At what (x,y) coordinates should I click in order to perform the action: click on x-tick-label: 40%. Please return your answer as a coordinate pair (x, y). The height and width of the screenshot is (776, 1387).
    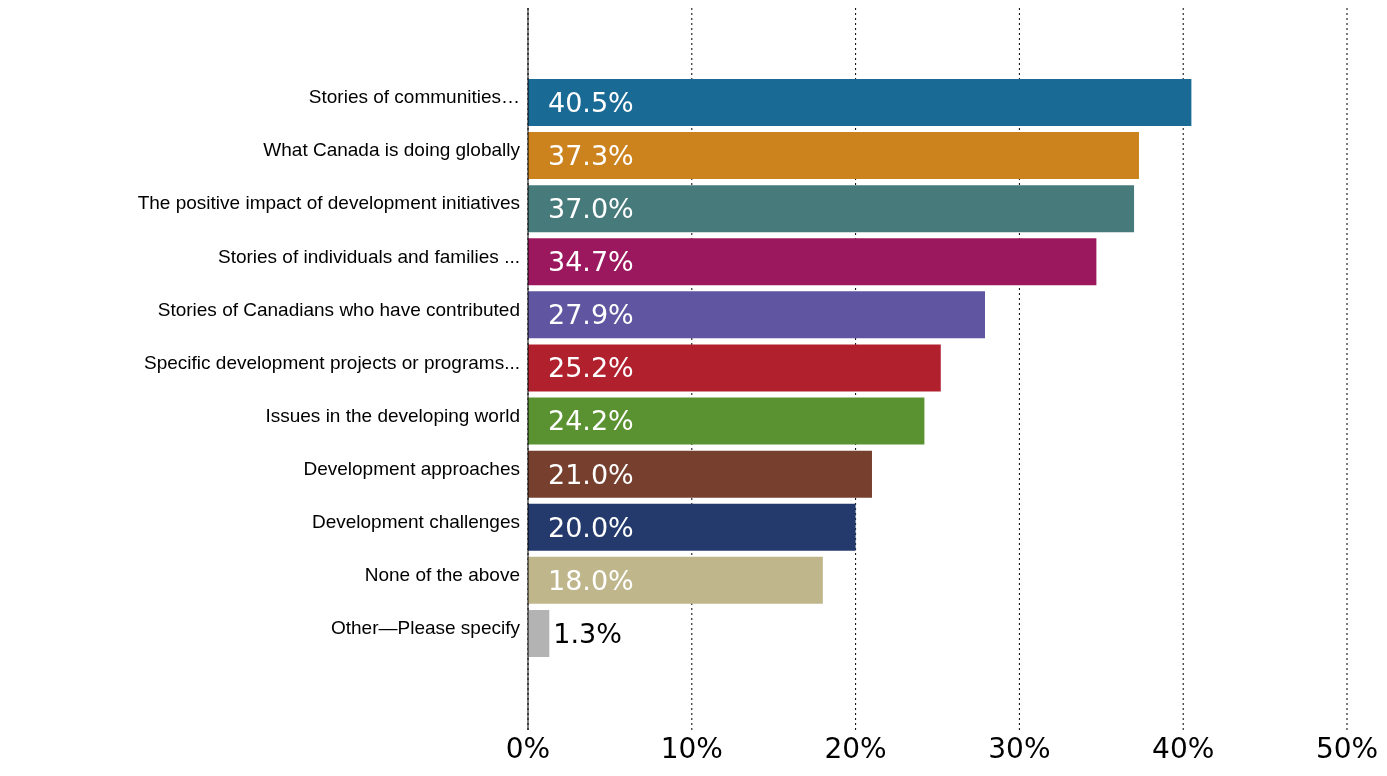
    Looking at the image, I should click on (1183, 748).